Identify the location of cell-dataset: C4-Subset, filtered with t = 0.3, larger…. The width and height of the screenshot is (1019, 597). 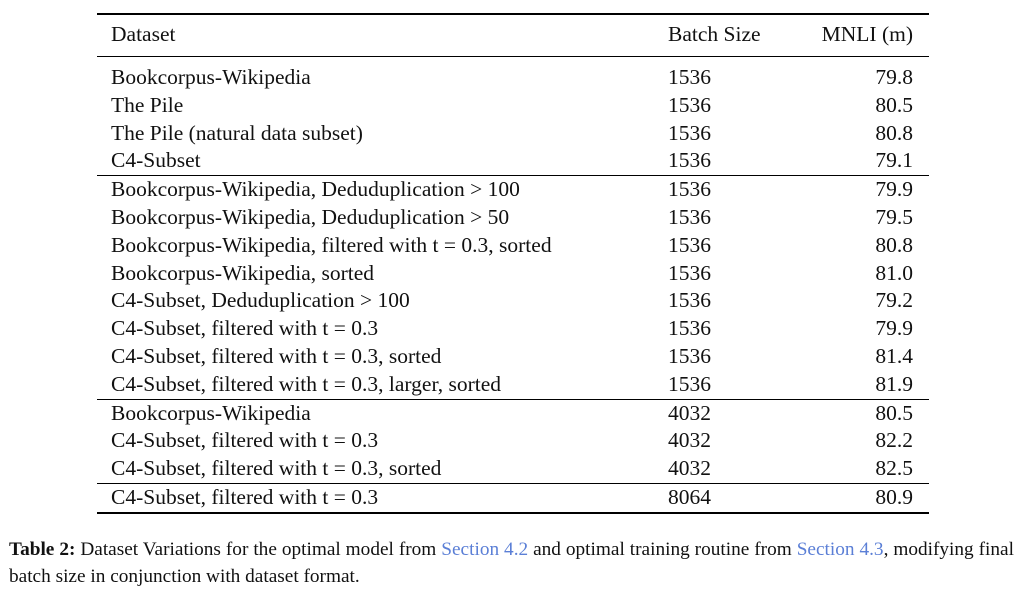
(306, 383).